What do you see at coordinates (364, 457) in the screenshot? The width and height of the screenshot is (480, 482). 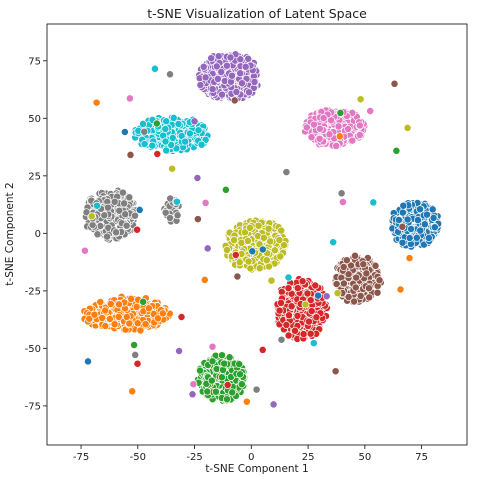 I see `x-tick-label: 50` at bounding box center [364, 457].